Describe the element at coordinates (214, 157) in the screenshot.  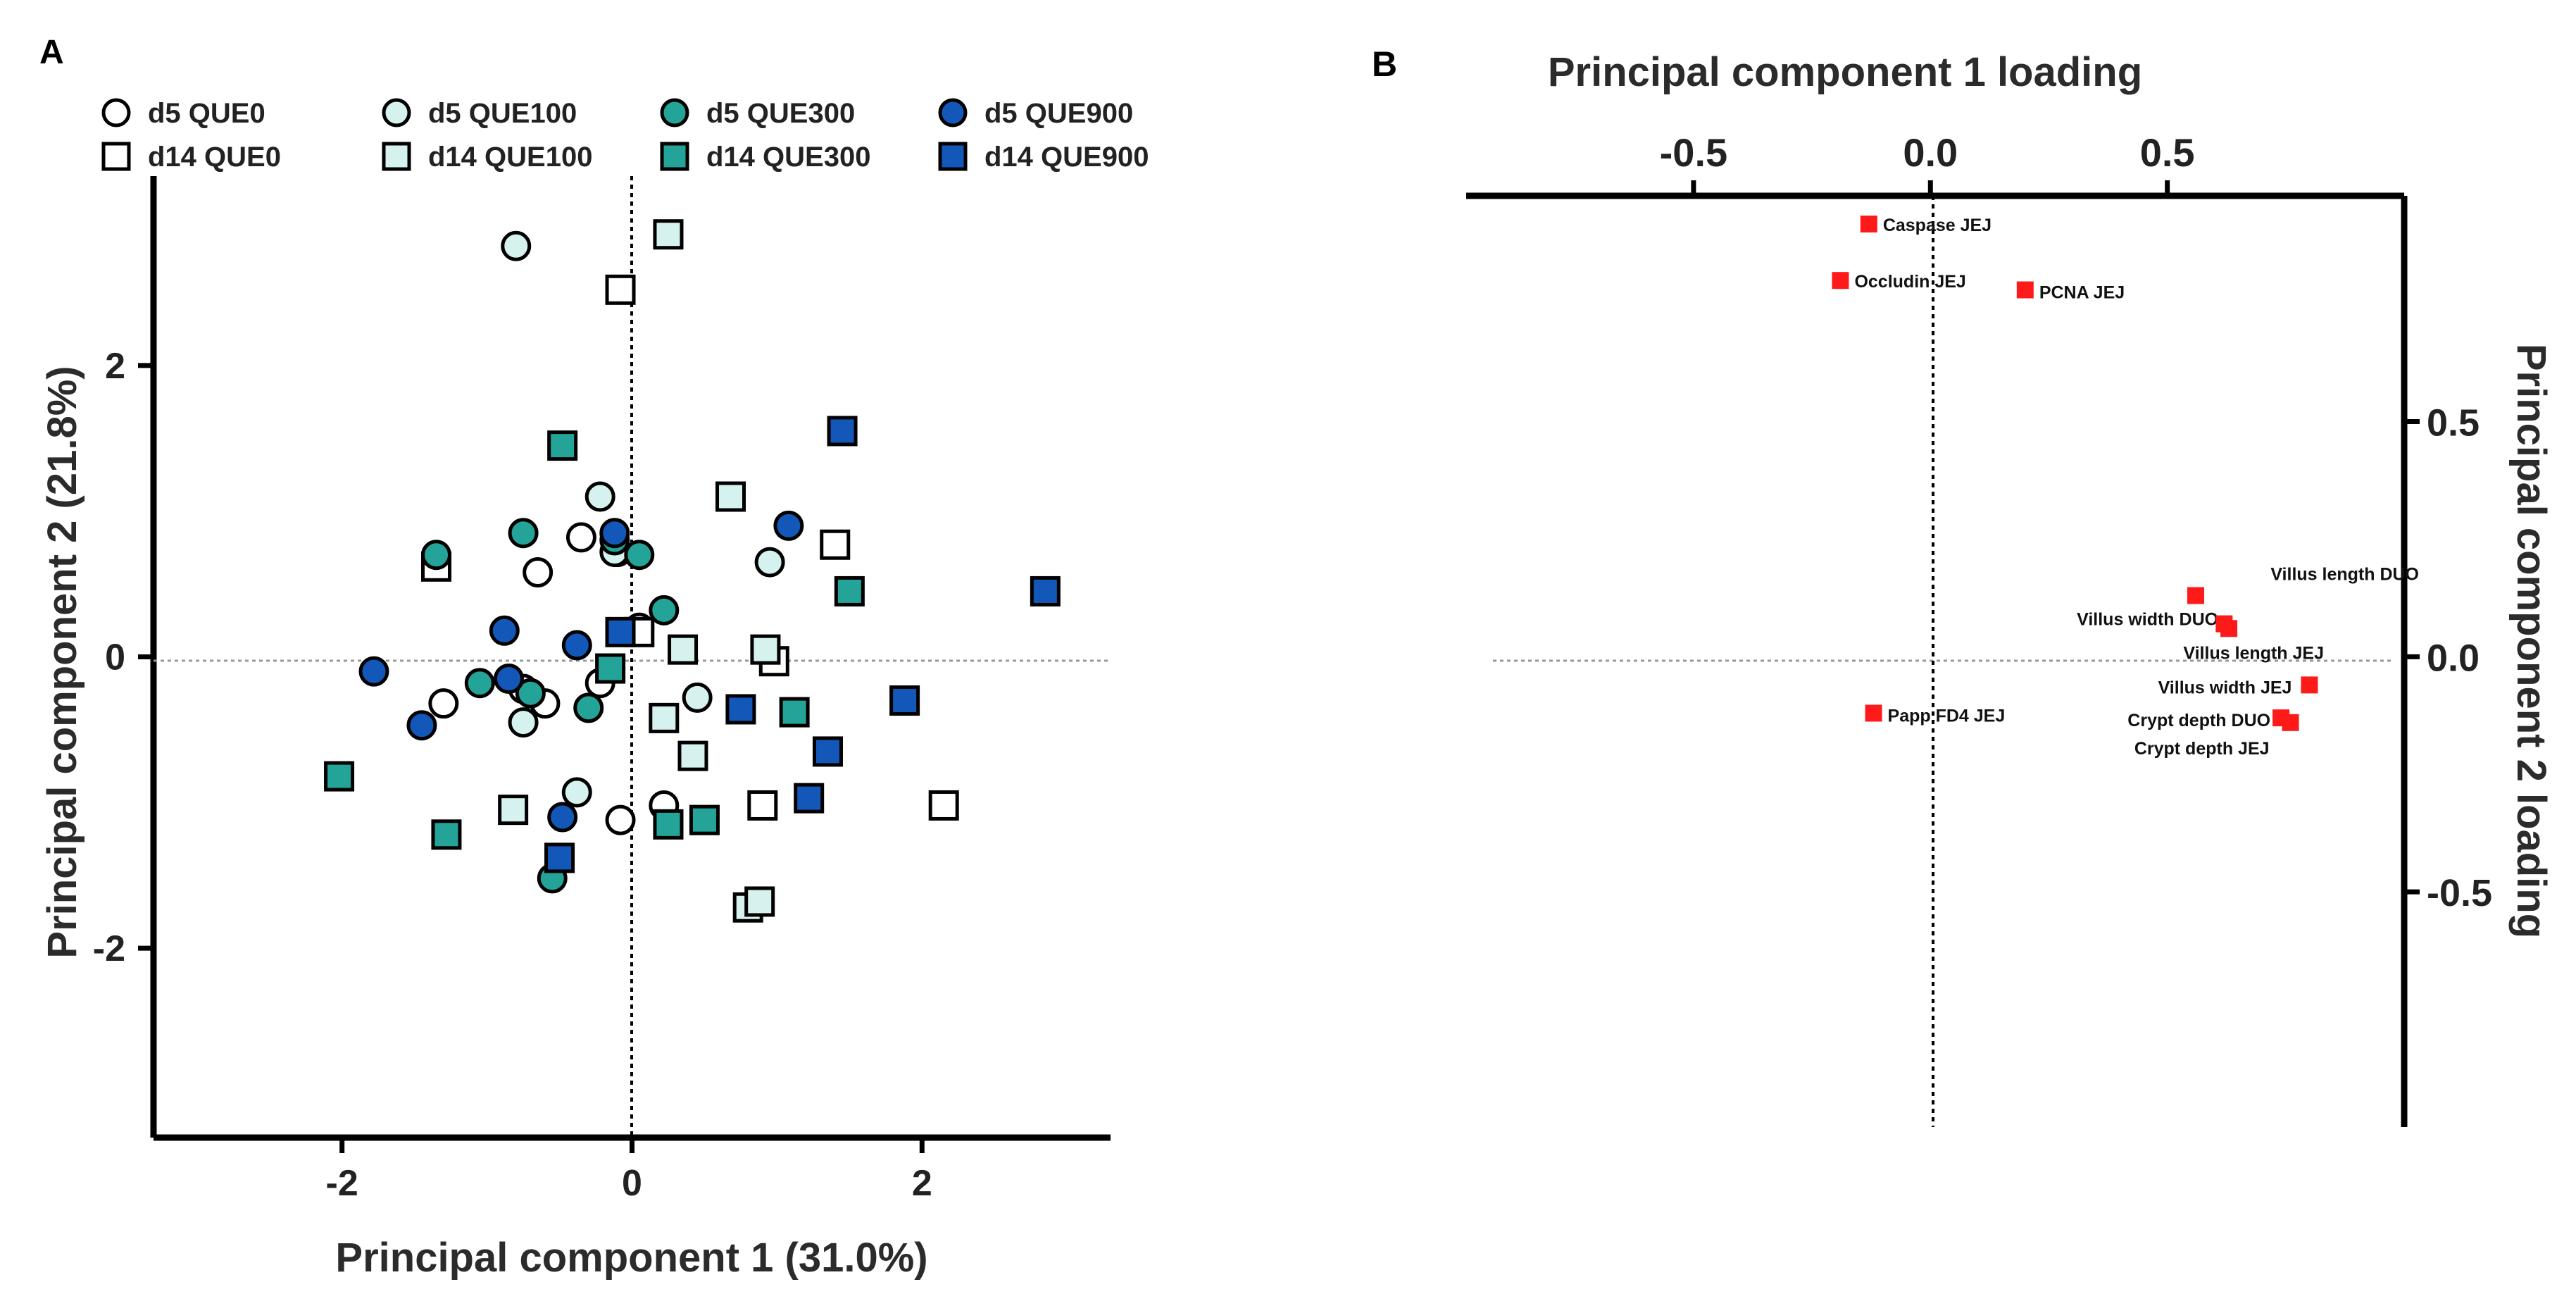
I see `legend-label: d14 QUE0` at that location.